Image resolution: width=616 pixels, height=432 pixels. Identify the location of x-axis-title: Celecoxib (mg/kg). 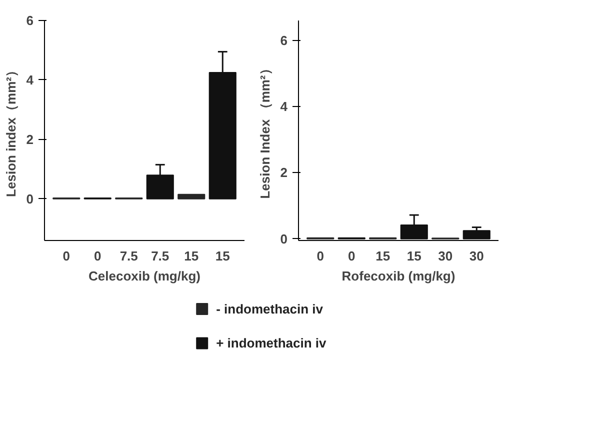
(144, 276).